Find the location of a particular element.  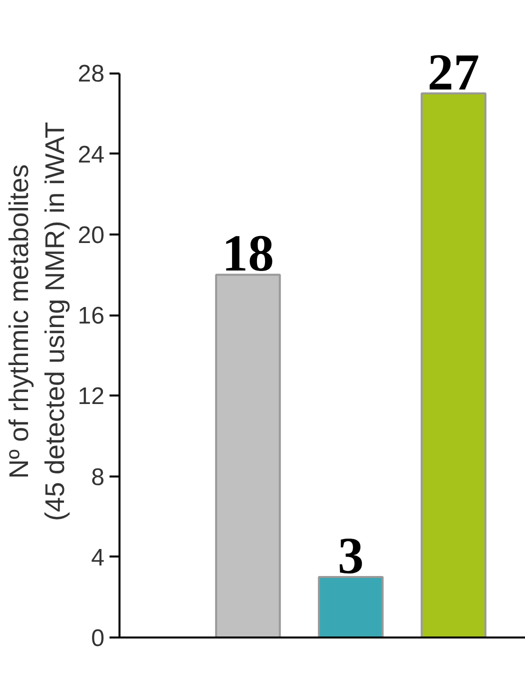

data-label: 27 is located at coordinates (454, 73).